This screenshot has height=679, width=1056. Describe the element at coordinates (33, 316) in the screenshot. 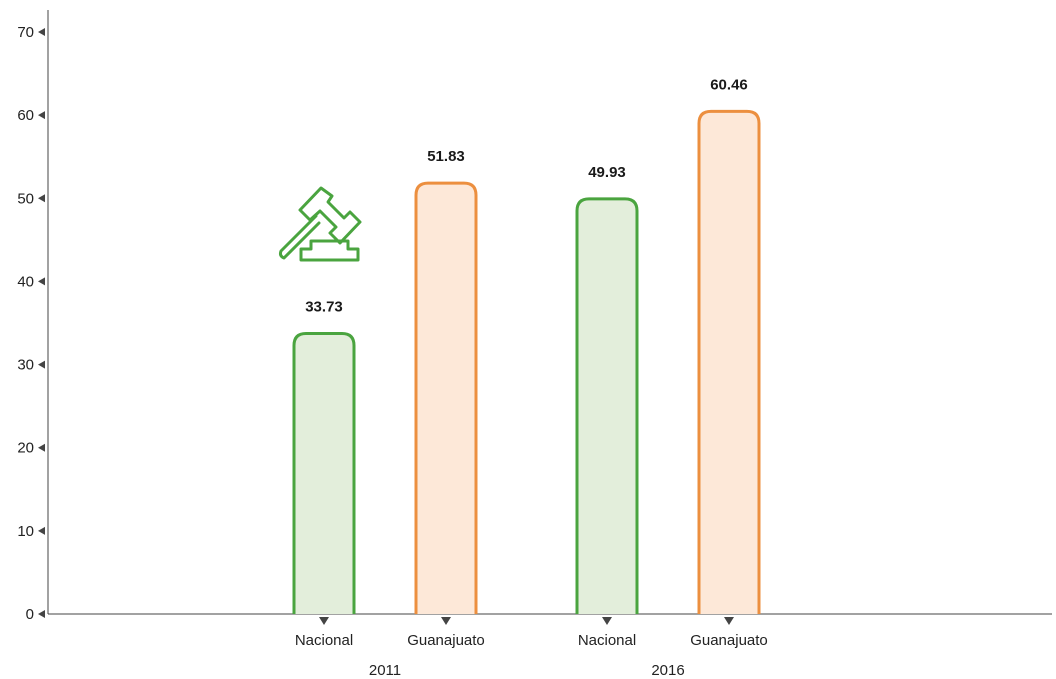

I see `y-axis: 0 10 20 30 40 50 60 70` at that location.